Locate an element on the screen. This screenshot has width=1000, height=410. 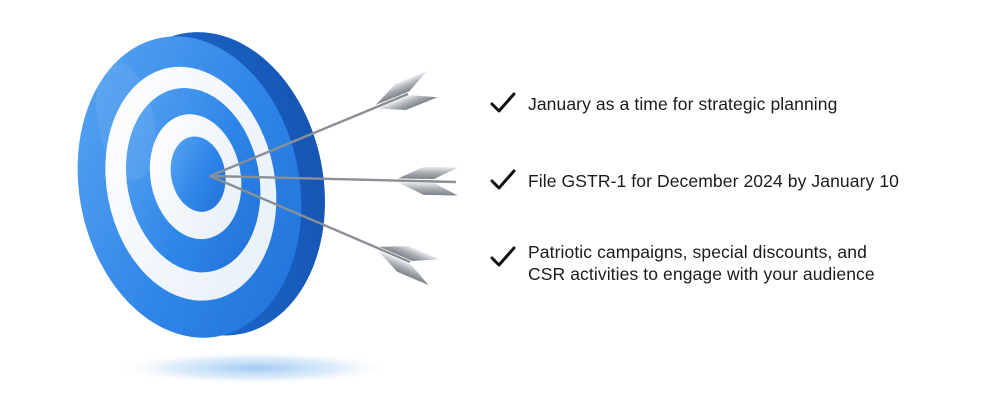
arrow-middle is located at coordinates (334, 181).